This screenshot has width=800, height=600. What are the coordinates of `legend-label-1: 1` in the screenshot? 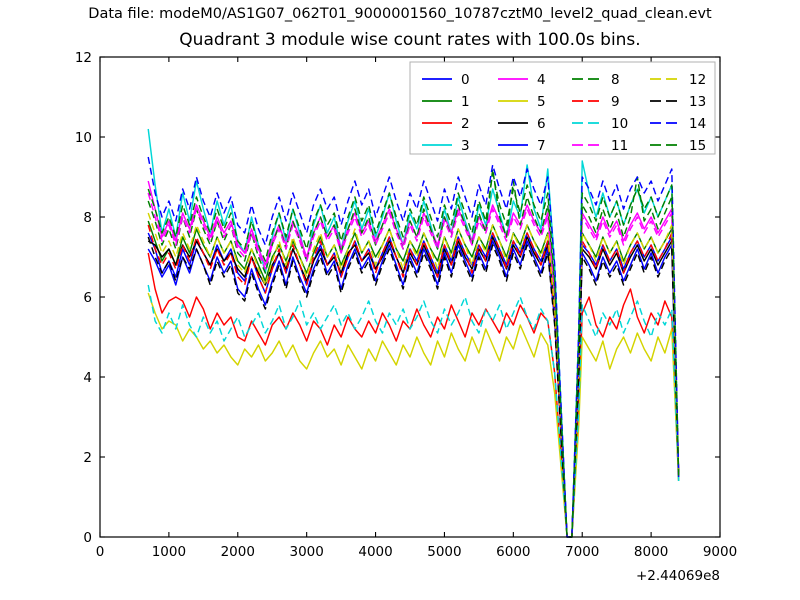 It's located at (465, 102).